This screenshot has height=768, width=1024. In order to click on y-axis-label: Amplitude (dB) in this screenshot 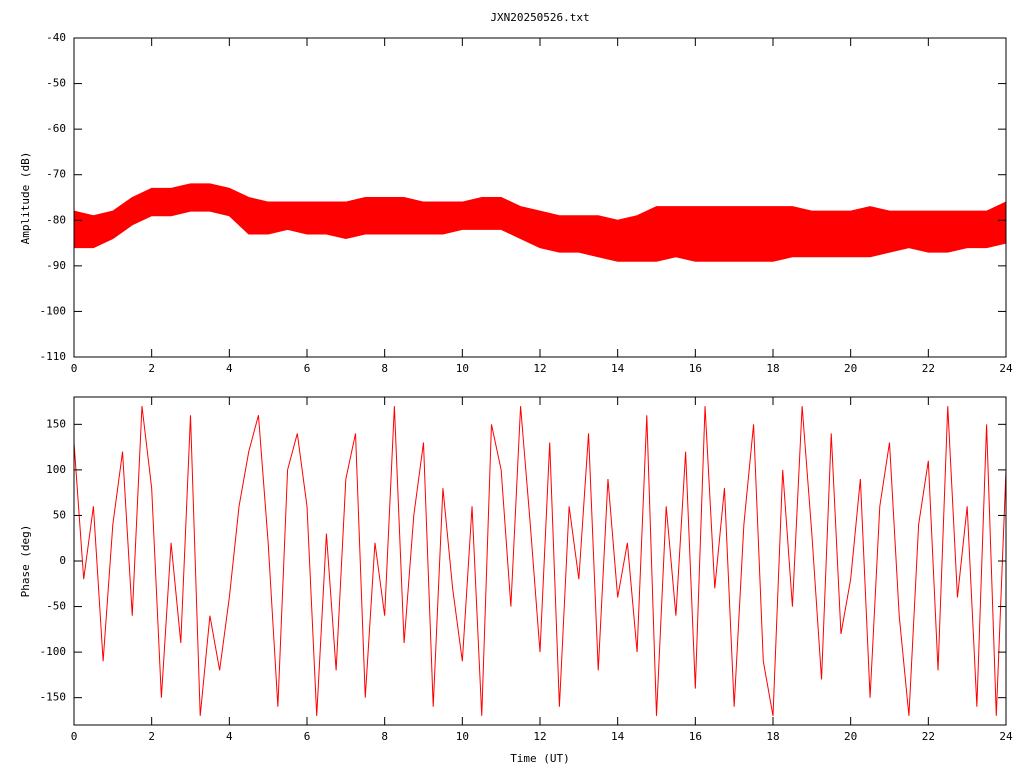, I will do `click(25, 198)`.